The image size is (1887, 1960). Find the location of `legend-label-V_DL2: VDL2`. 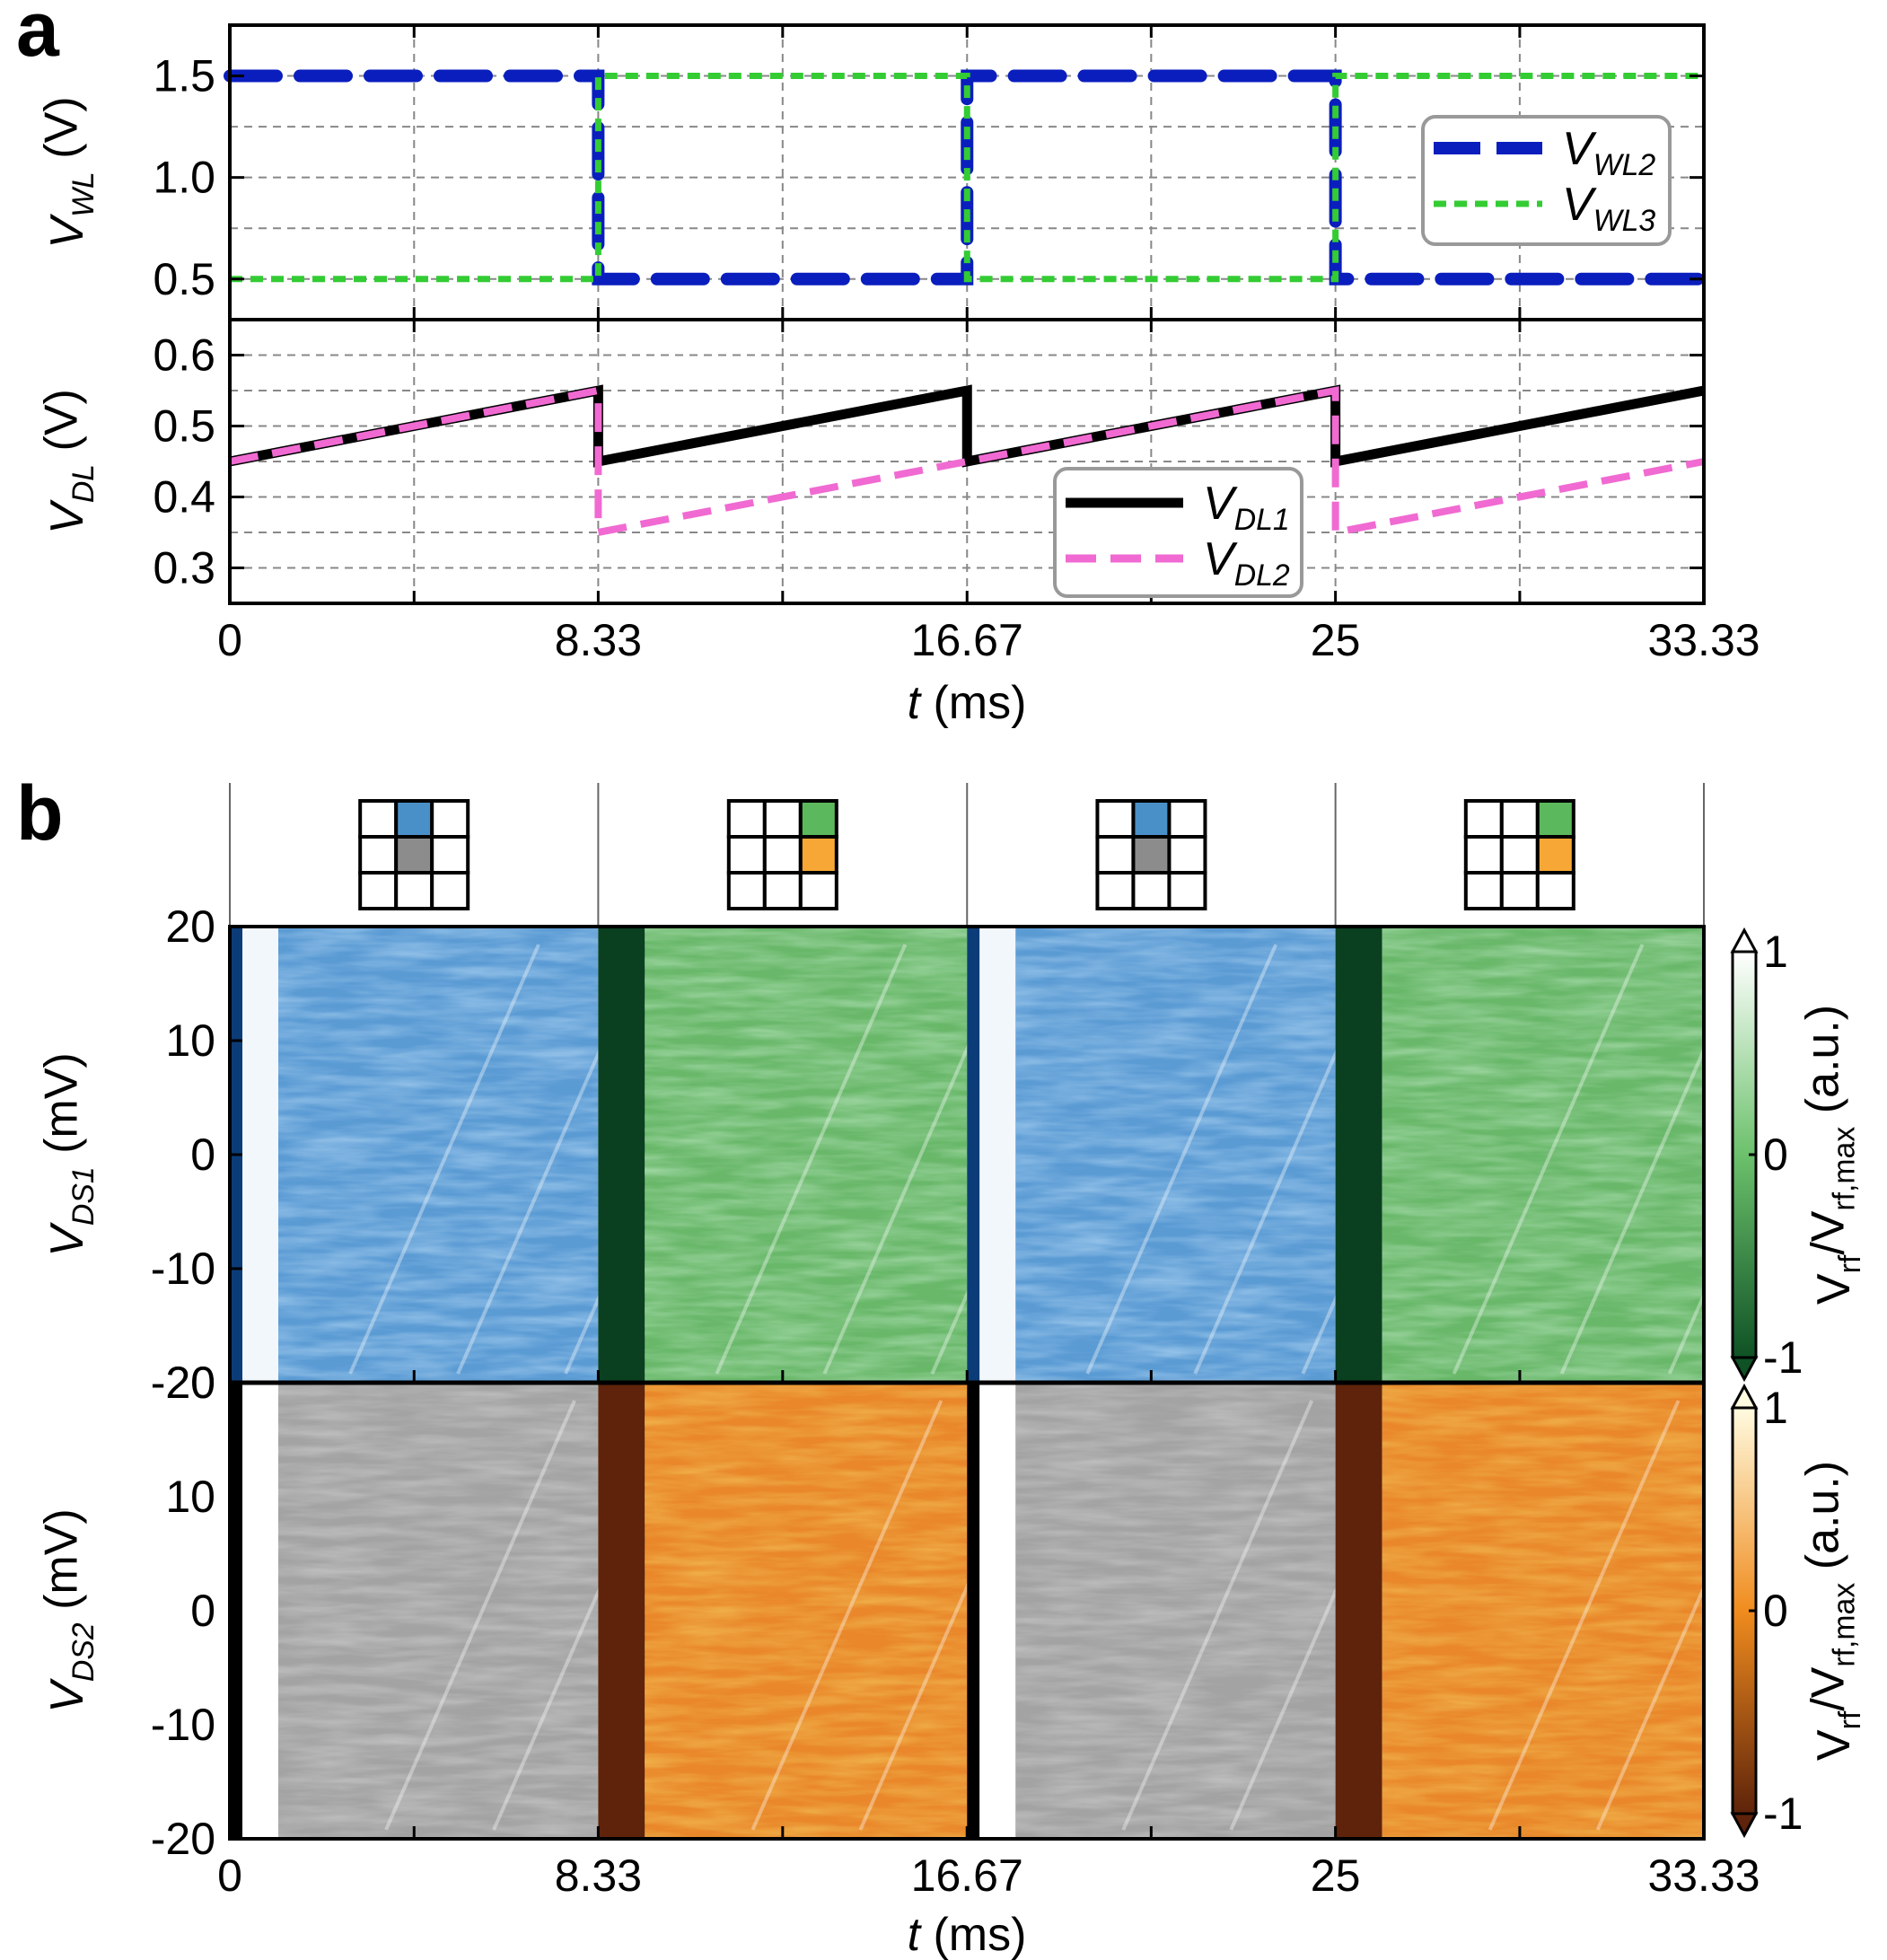

legend-label-V_DL2: VDL2 is located at coordinates (1246, 563).